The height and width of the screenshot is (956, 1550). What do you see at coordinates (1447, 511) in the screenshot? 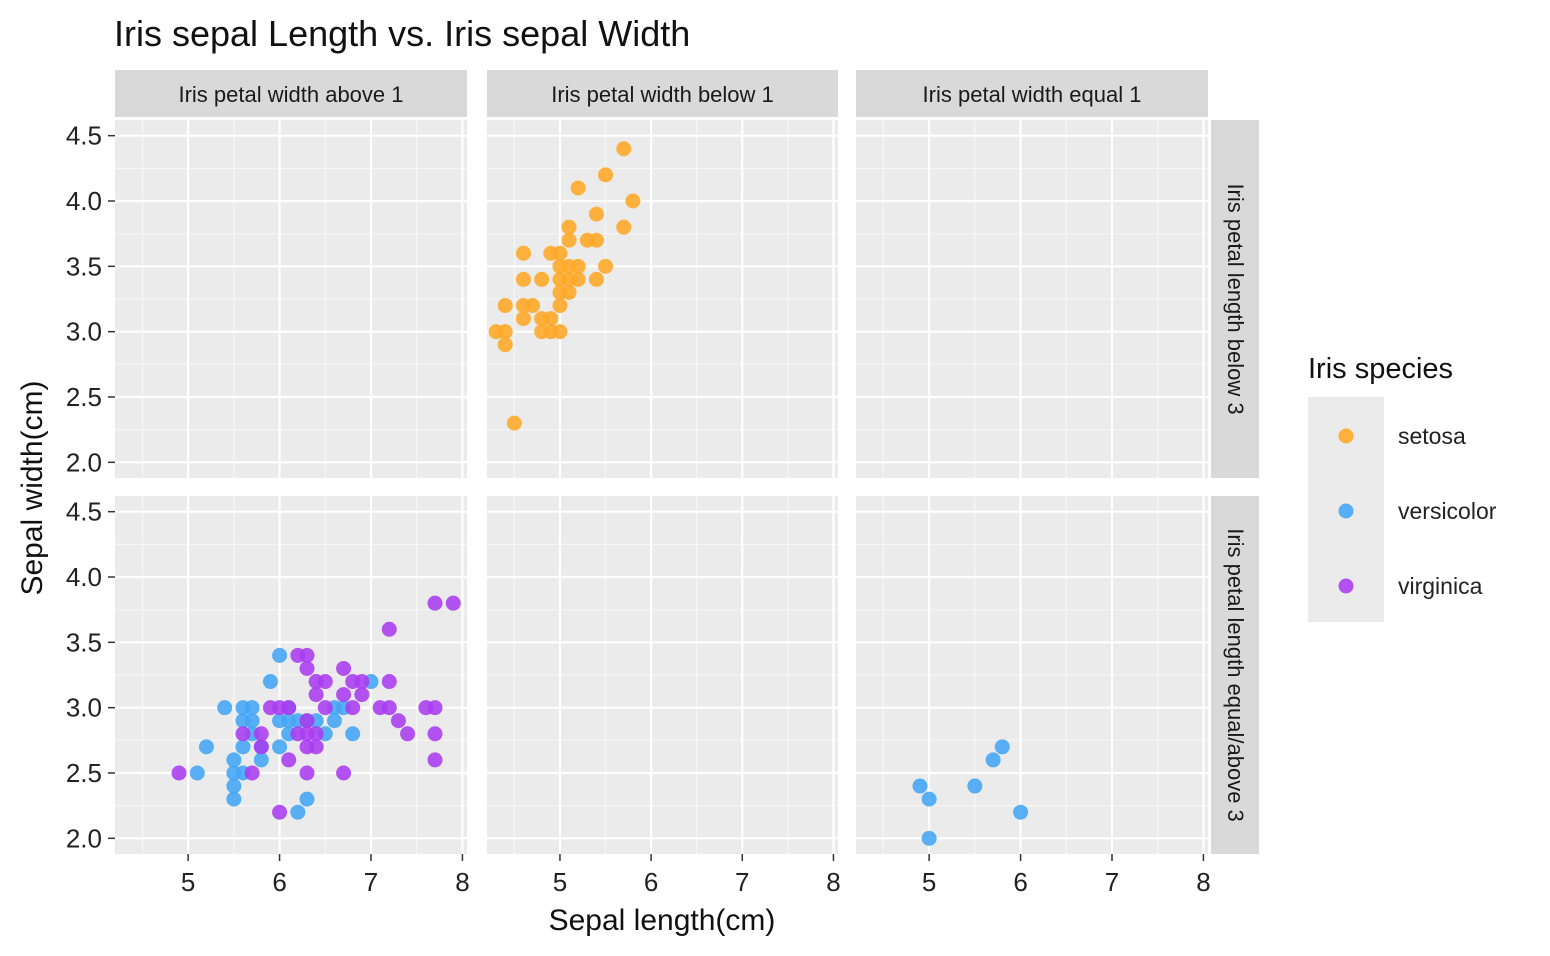
I see `legend-label-versicolor: versicolor` at bounding box center [1447, 511].